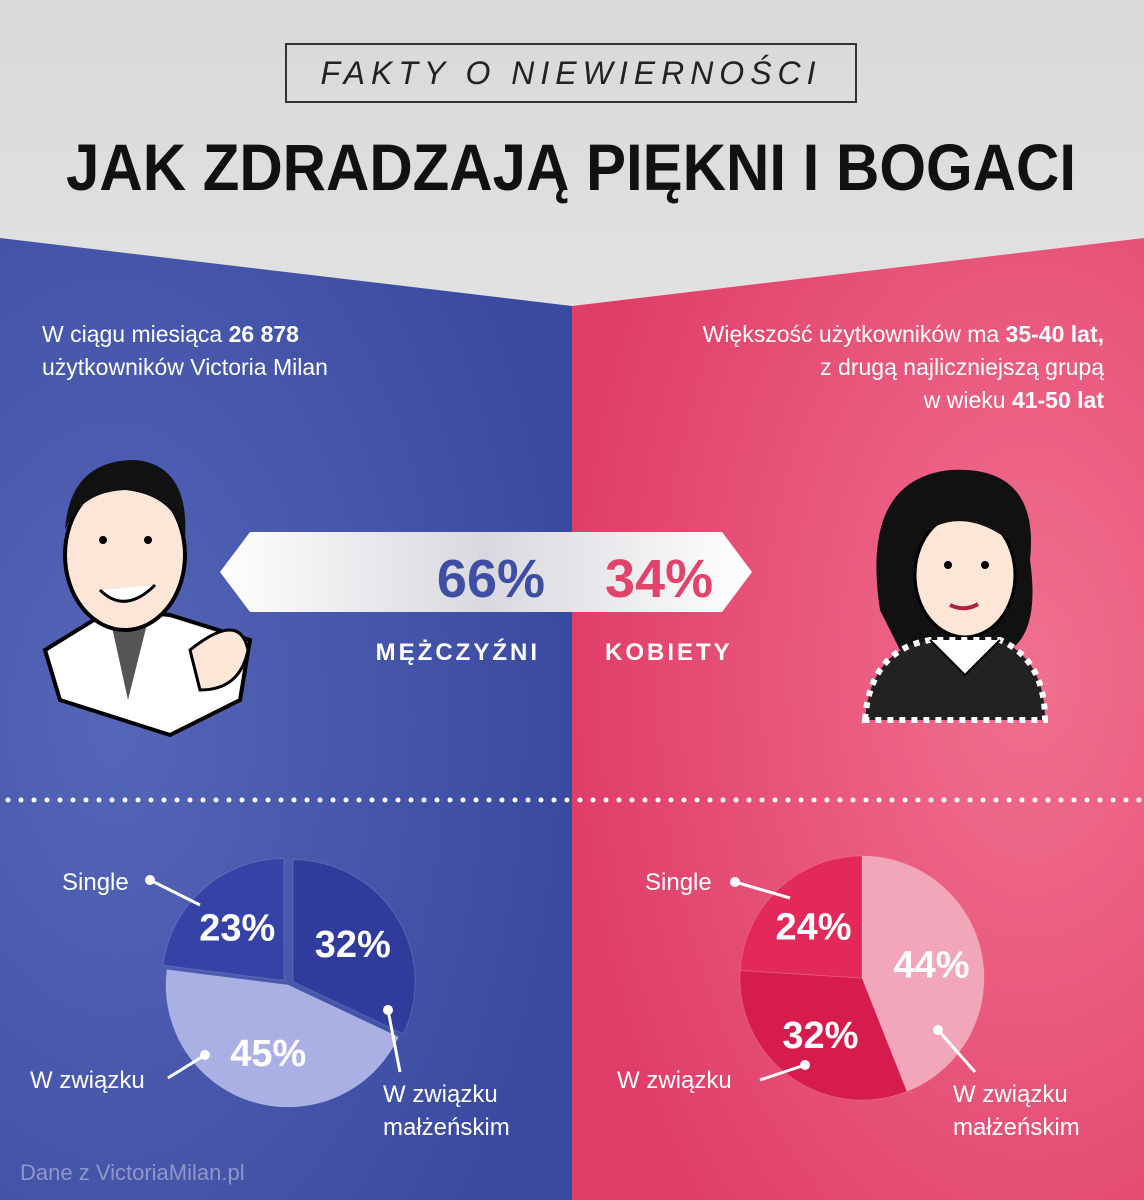  I want to click on kicker: FAKTY O NIEWIERNOŚCI, so click(570, 73).